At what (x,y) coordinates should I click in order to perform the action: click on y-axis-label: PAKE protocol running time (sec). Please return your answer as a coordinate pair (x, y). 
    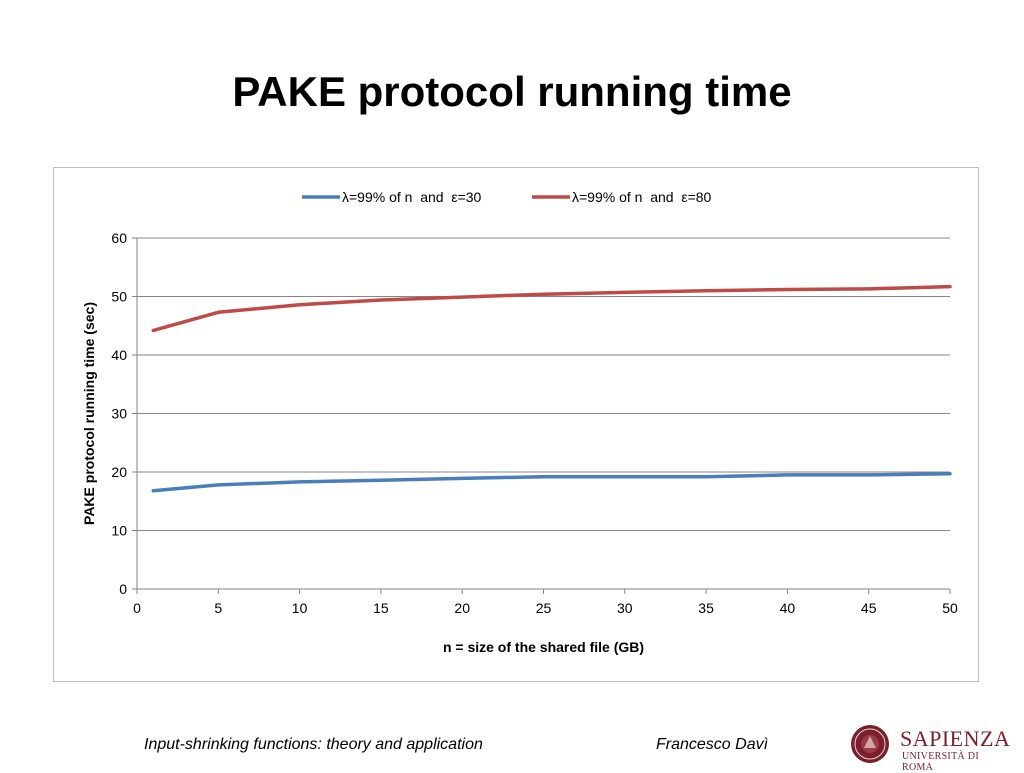
    Looking at the image, I should click on (89, 413).